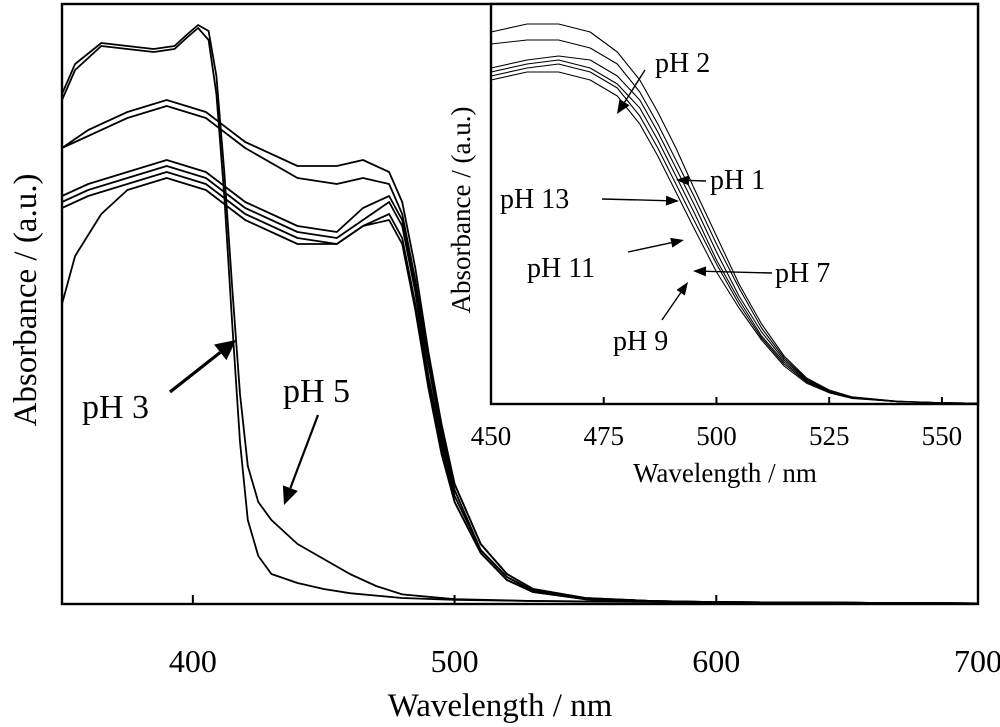  I want to click on inset-annotation-ph-9-arrow-head, so click(682, 289).